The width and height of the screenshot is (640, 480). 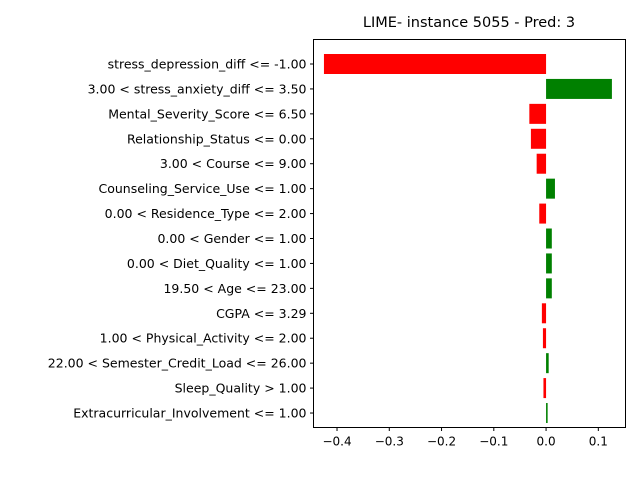 What do you see at coordinates (217, 138) in the screenshot?
I see `y-tick-label: Relationship_Status <= 0.00` at bounding box center [217, 138].